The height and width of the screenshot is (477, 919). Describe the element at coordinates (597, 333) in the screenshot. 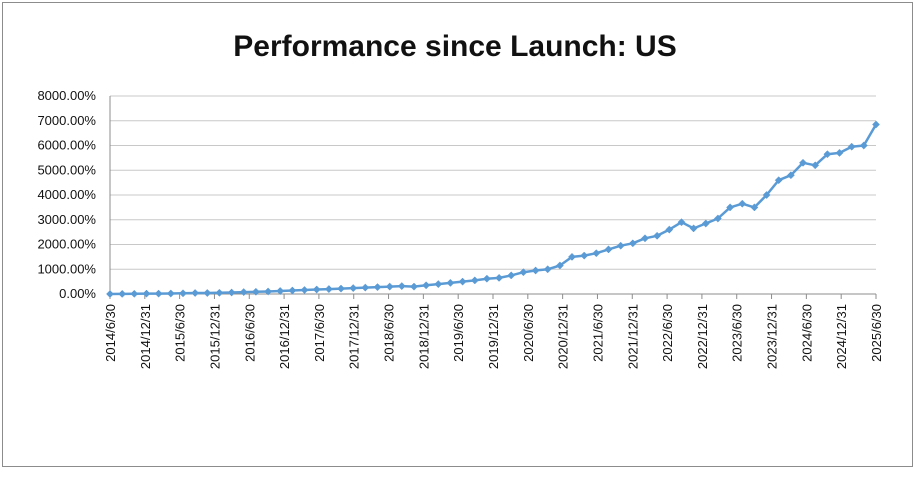

I see `x-tick-label: 2021/6/30` at that location.